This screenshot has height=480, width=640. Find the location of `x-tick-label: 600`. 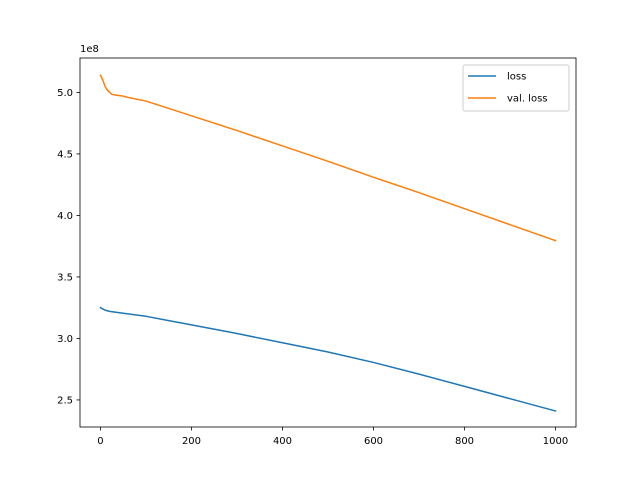

x-tick-label: 600 is located at coordinates (373, 441).